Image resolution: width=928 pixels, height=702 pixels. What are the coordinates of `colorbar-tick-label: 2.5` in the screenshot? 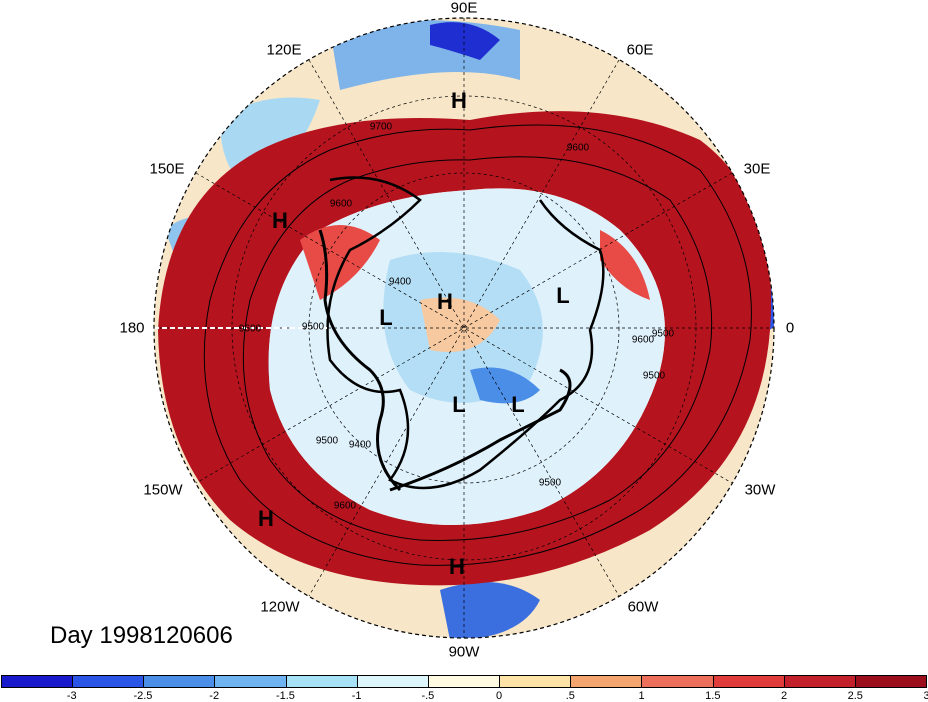 It's located at (855, 696).